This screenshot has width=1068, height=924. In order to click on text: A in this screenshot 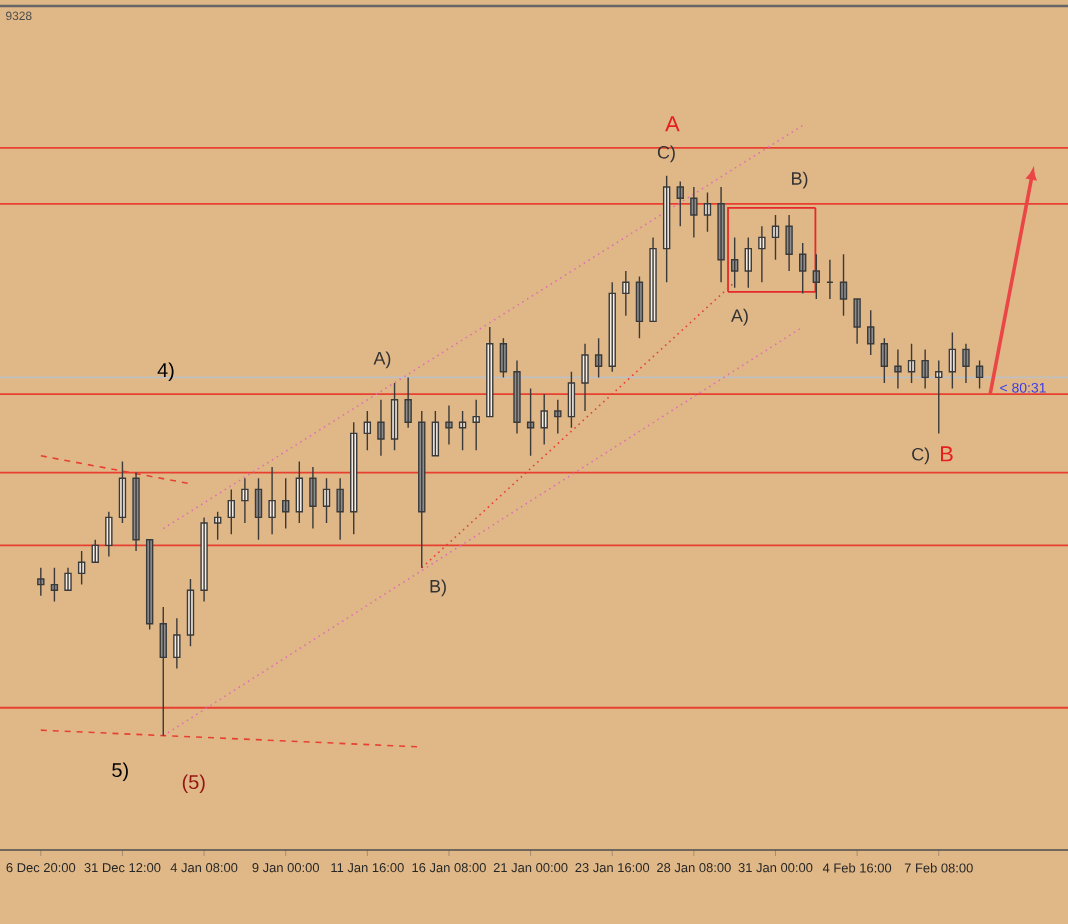, I will do `click(672, 124)`.